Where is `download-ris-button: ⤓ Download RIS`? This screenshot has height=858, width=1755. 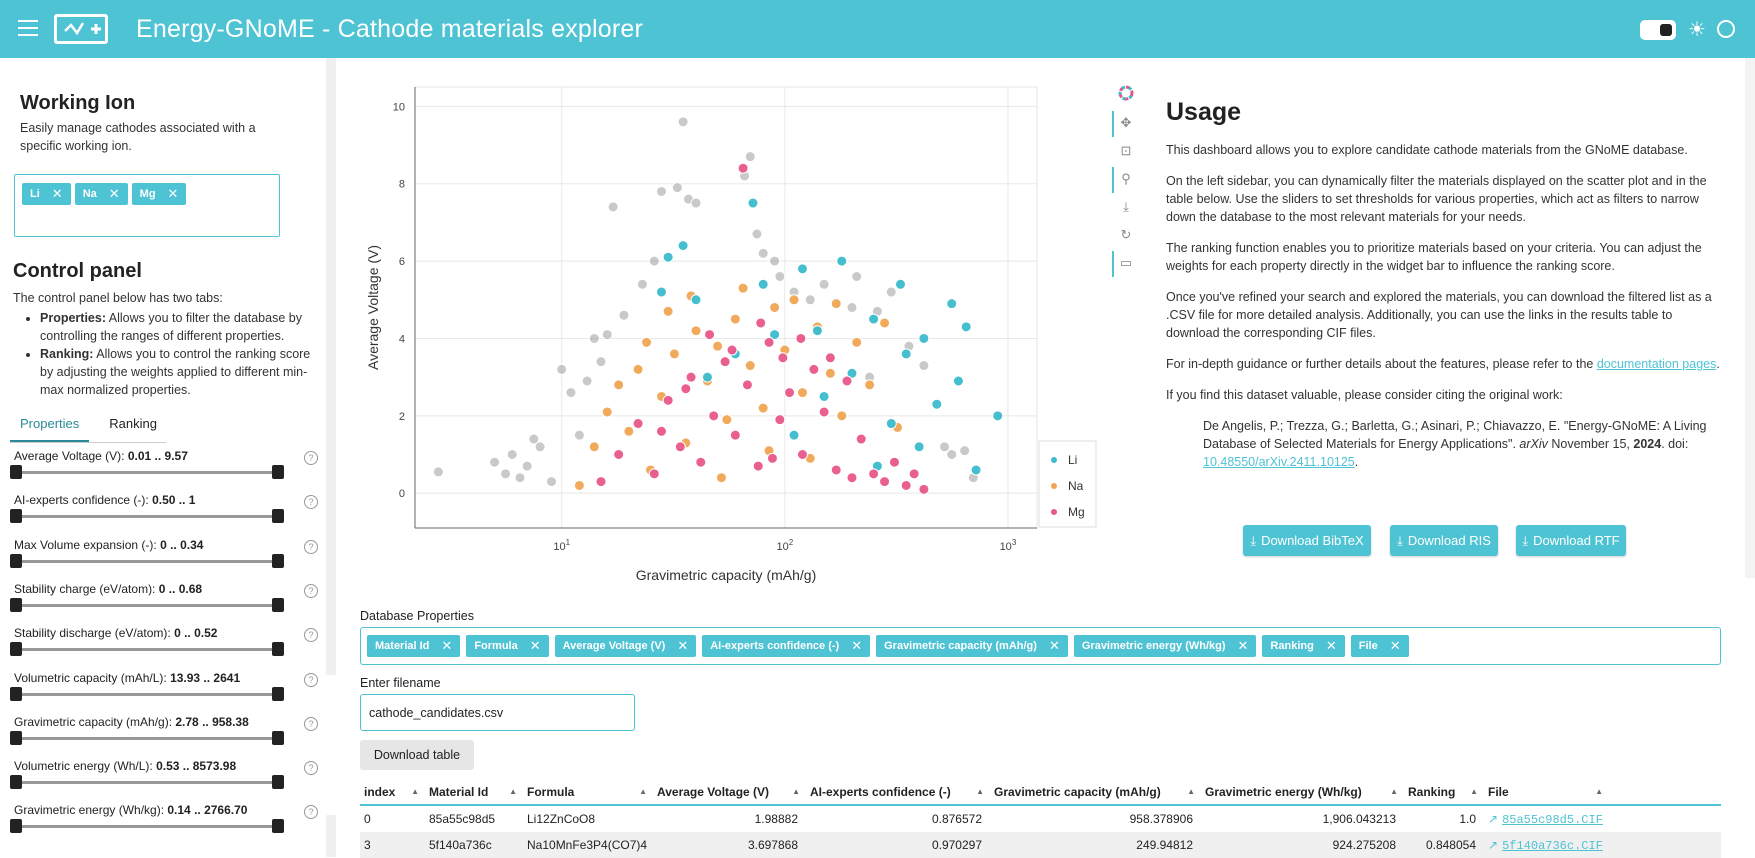
download-ris-button: ⤓ Download RIS is located at coordinates (1444, 540).